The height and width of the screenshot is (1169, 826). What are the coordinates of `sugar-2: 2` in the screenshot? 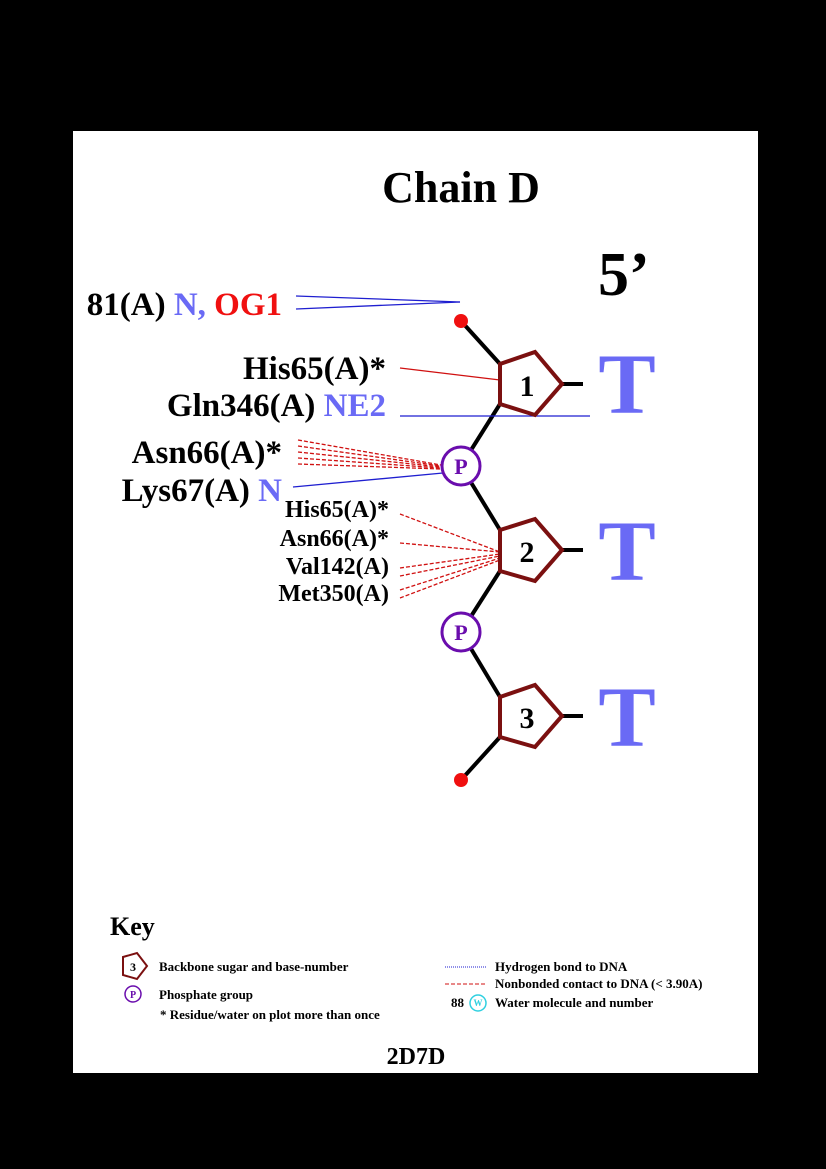 It's located at (531, 550).